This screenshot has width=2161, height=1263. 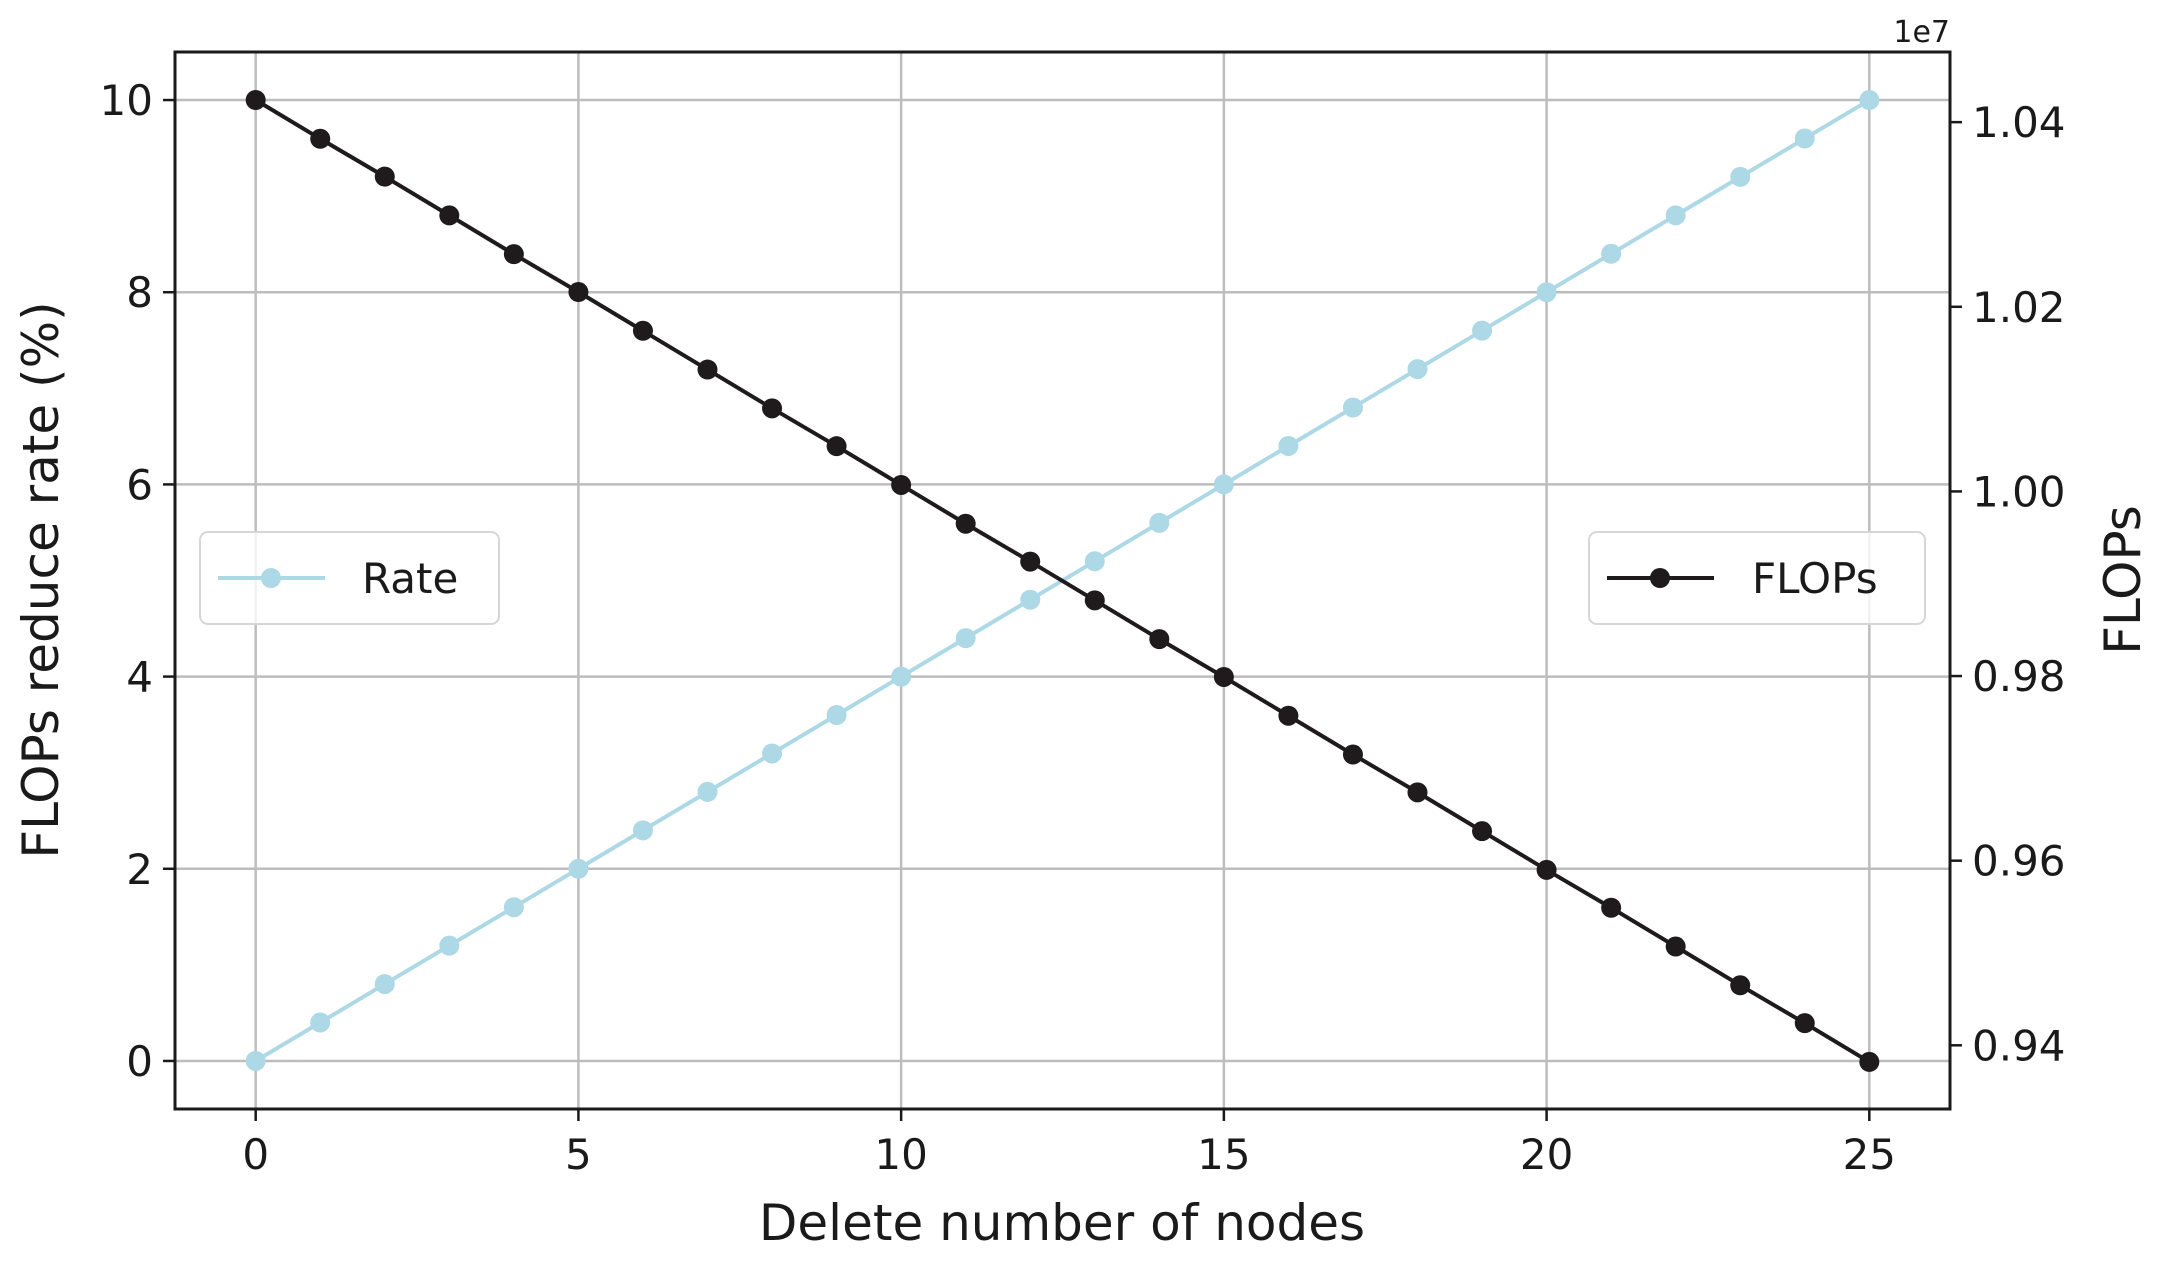 I want to click on y-tick-label-left: 0, so click(x=139, y=1061).